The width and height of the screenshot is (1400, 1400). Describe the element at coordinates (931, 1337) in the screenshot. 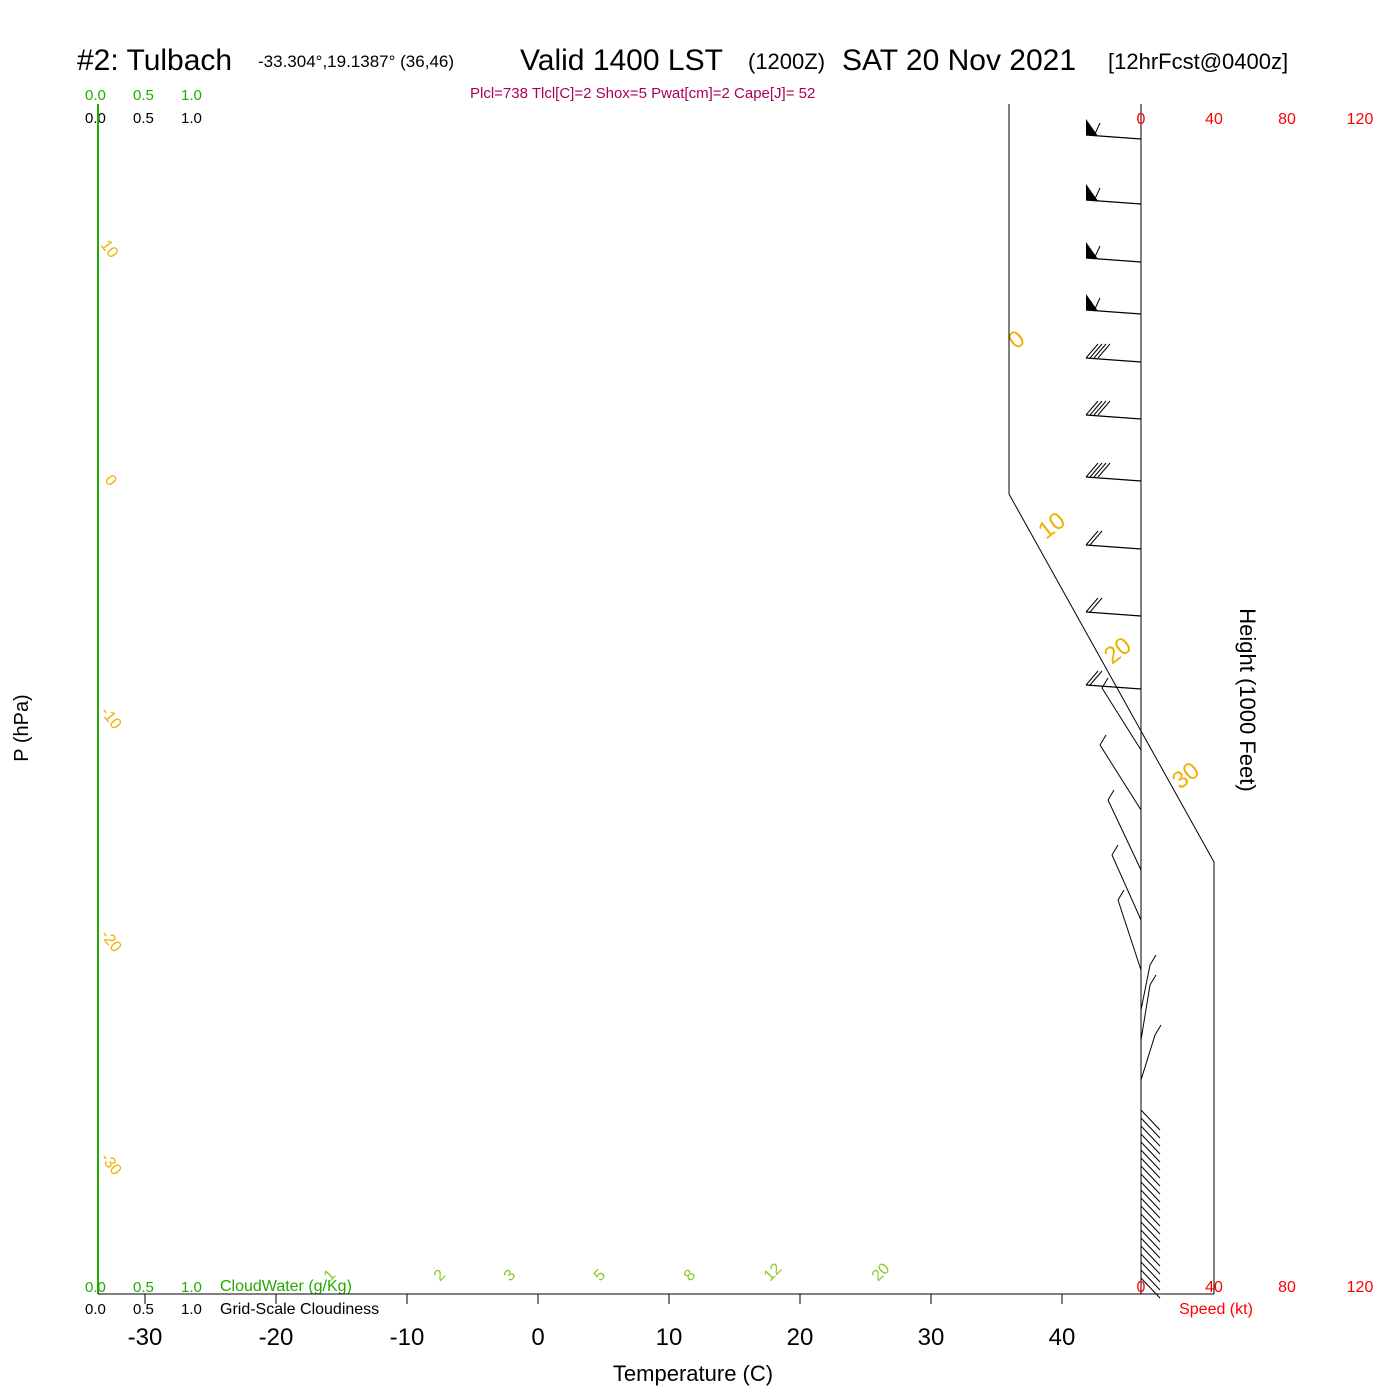

I see `x-tick-label: 30` at that location.